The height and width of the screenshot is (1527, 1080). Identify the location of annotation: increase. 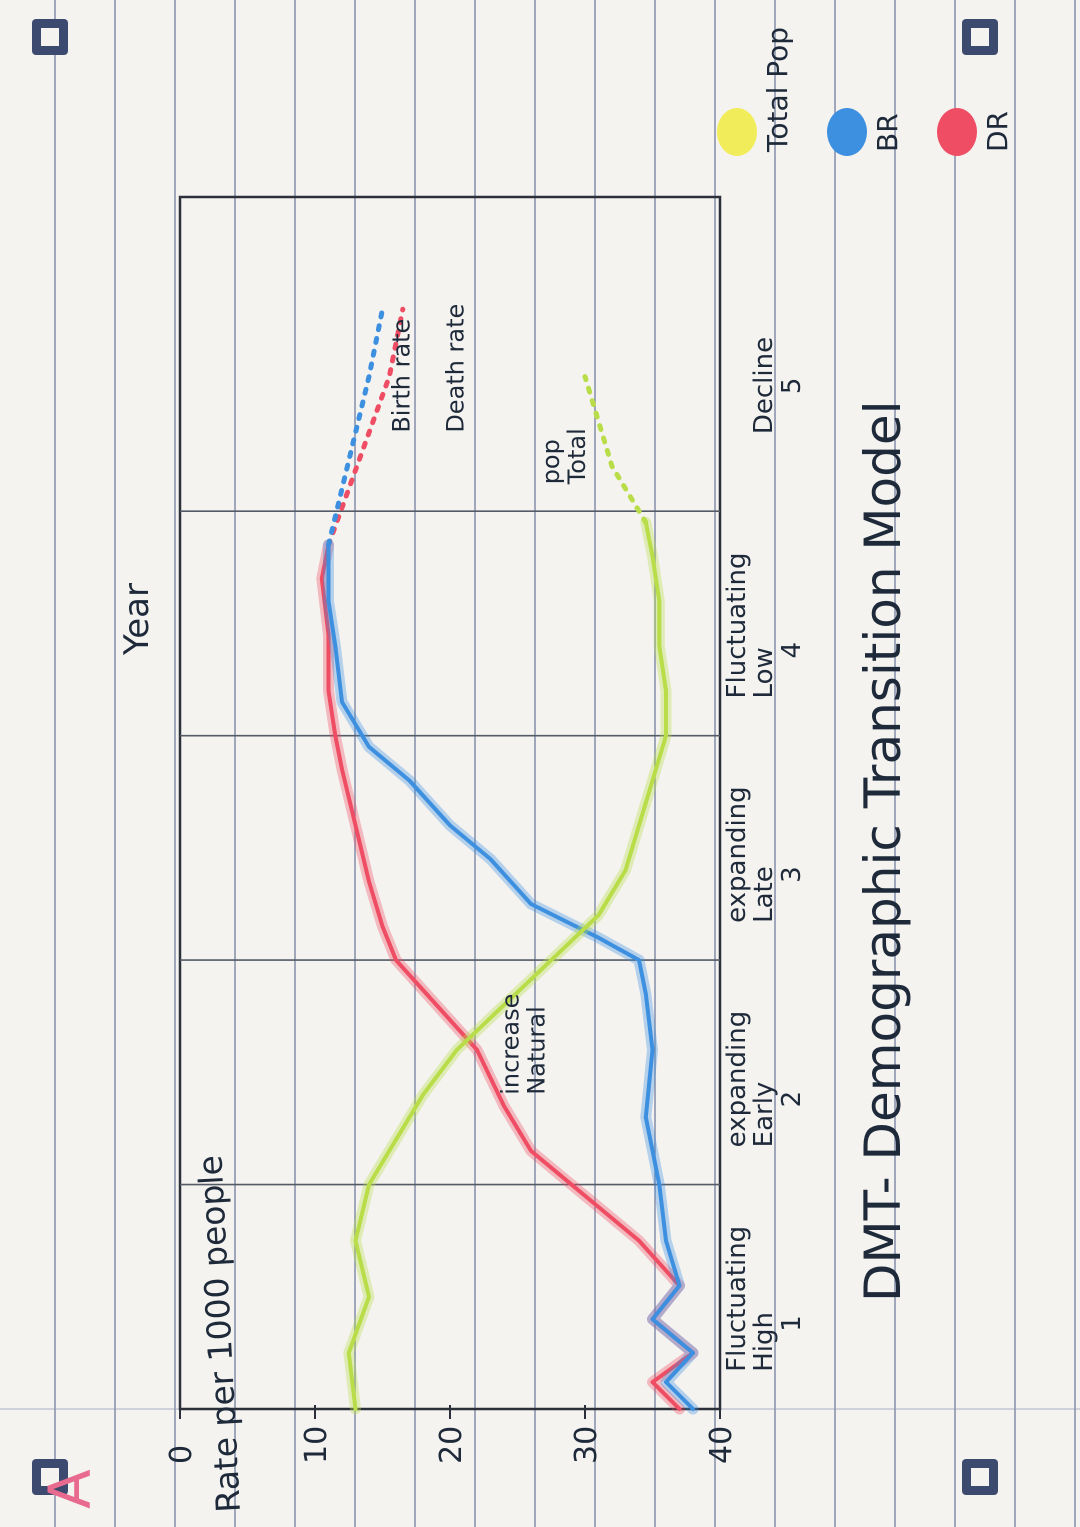
(511, 1044).